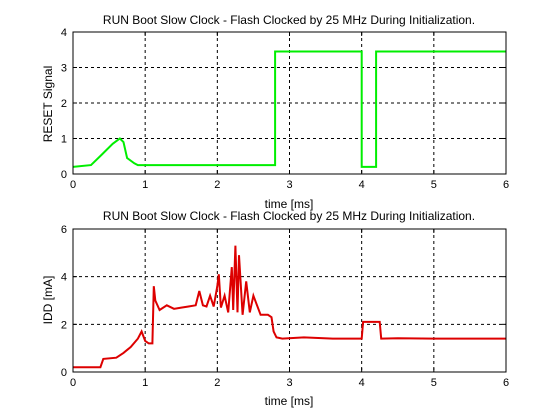 The width and height of the screenshot is (560, 420). I want to click on y-tick-label: 1, so click(64, 140).